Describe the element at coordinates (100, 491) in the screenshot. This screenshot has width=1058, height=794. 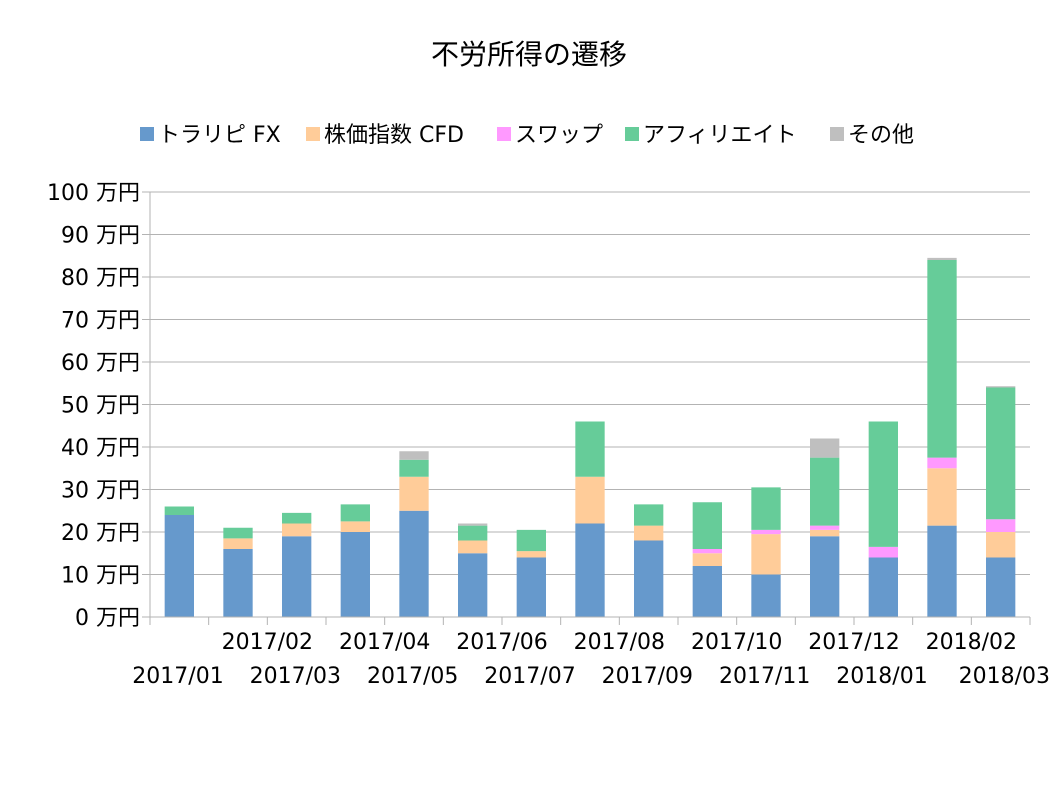
I see `y-tick-label: 30 万円` at that location.